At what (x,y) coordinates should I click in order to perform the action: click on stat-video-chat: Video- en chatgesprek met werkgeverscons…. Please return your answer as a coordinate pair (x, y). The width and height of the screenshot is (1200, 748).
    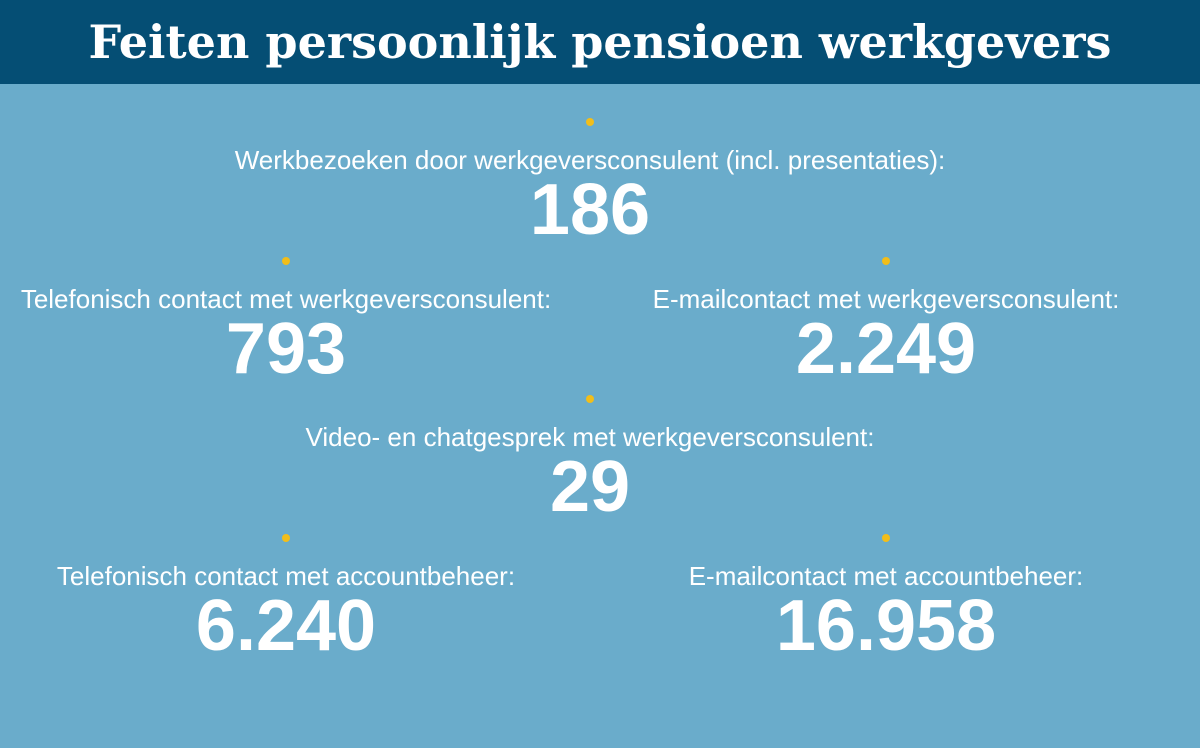
    Looking at the image, I should click on (590, 465).